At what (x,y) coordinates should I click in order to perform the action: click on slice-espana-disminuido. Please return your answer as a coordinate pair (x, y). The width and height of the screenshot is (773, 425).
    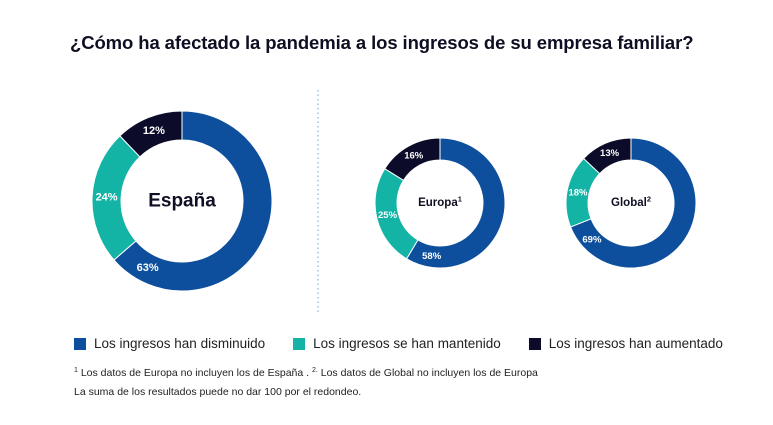
    Looking at the image, I should click on (193, 201).